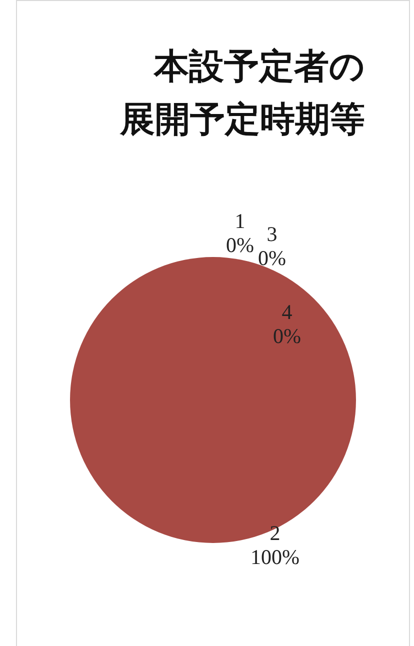 The image size is (414, 646). Describe the element at coordinates (275, 533) in the screenshot. I see `slice-label: 2` at that location.